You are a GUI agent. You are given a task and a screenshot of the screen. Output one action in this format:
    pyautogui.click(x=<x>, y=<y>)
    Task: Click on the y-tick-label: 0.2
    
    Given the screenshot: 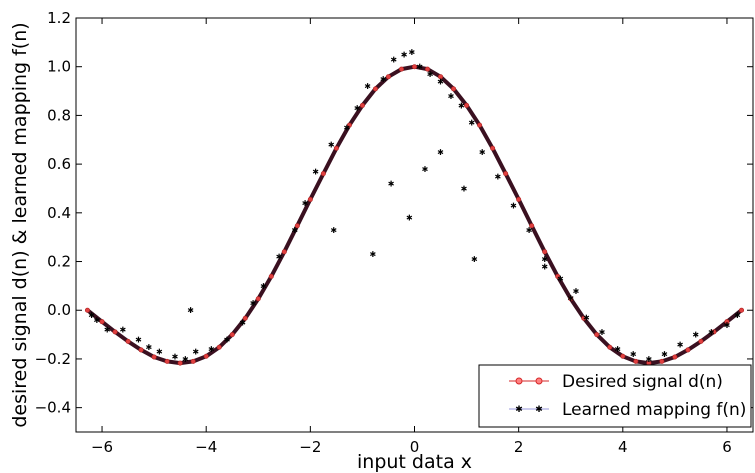 What is the action you would take?
    pyautogui.click(x=59, y=262)
    